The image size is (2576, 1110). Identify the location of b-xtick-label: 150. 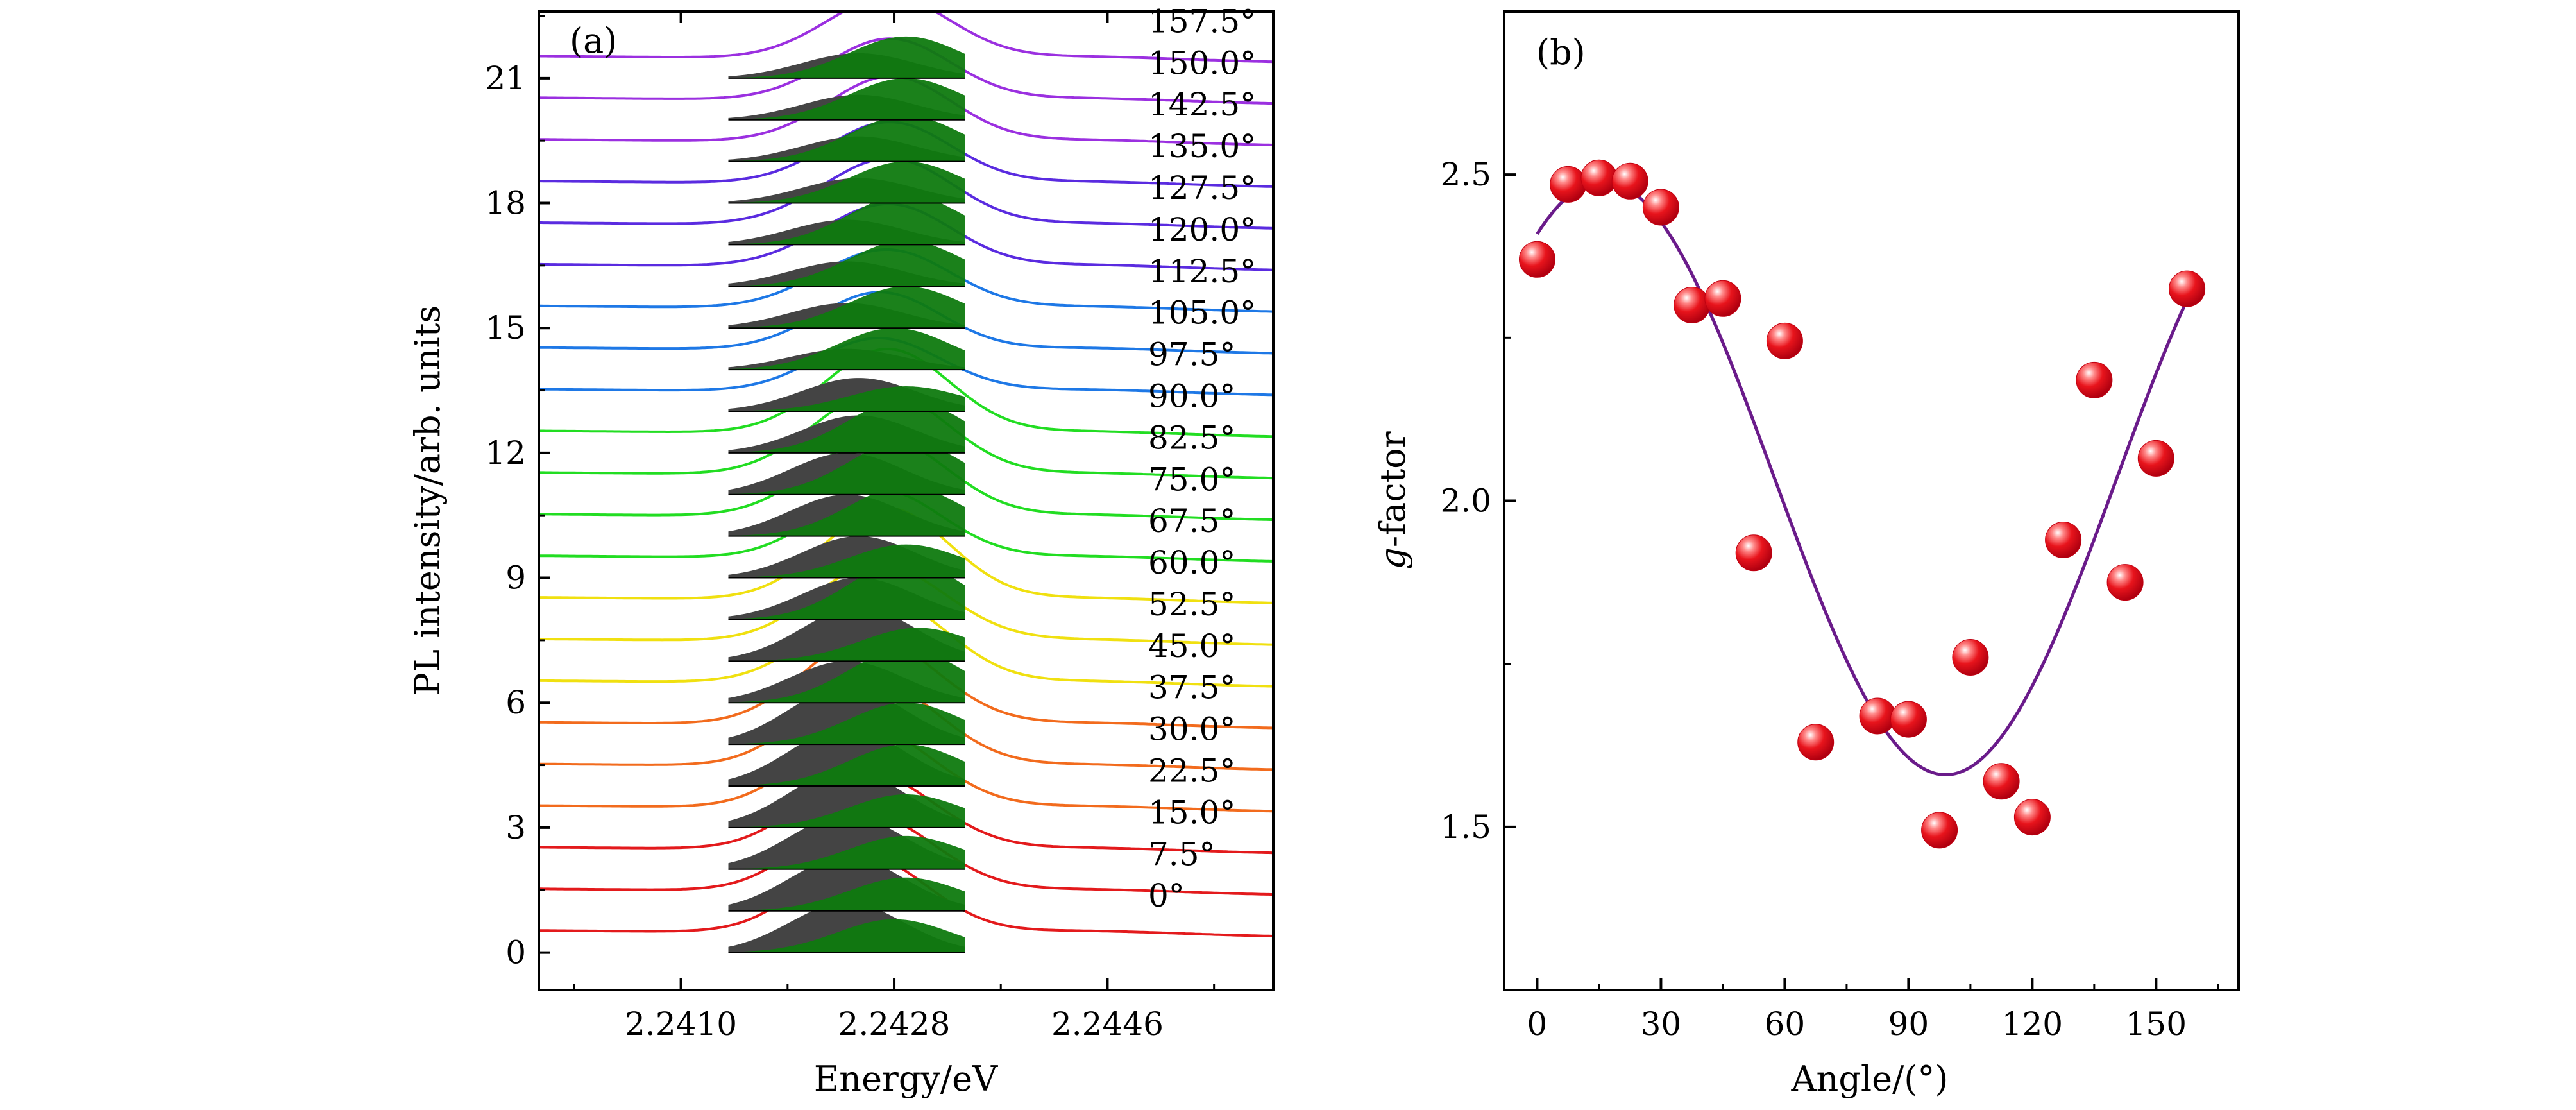
(2156, 1024).